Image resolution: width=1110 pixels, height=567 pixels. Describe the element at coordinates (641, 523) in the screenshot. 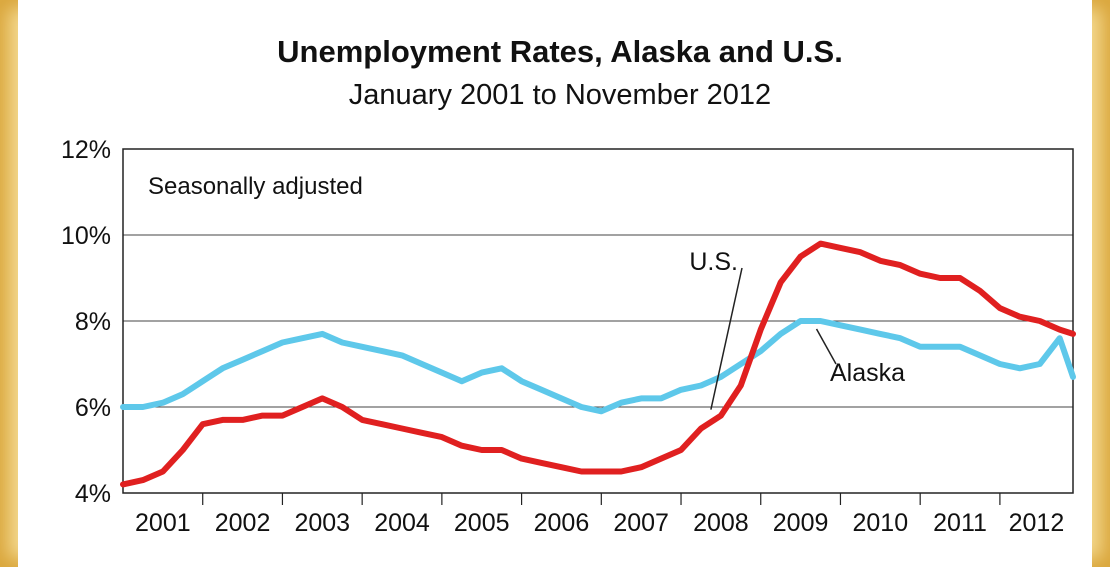

I see `x-tick-label: 2007` at that location.